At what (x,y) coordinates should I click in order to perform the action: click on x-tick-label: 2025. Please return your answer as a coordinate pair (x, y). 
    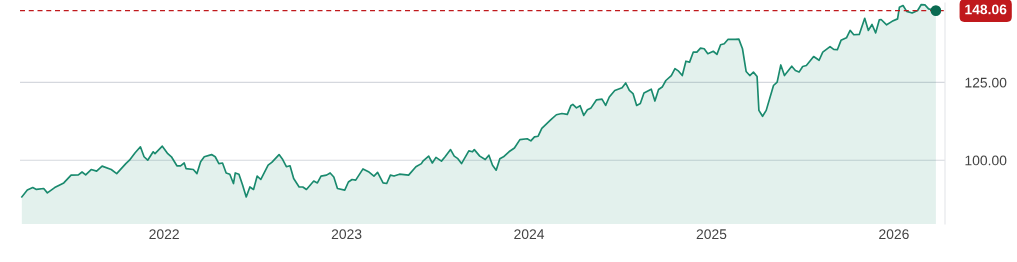
    Looking at the image, I should click on (711, 234).